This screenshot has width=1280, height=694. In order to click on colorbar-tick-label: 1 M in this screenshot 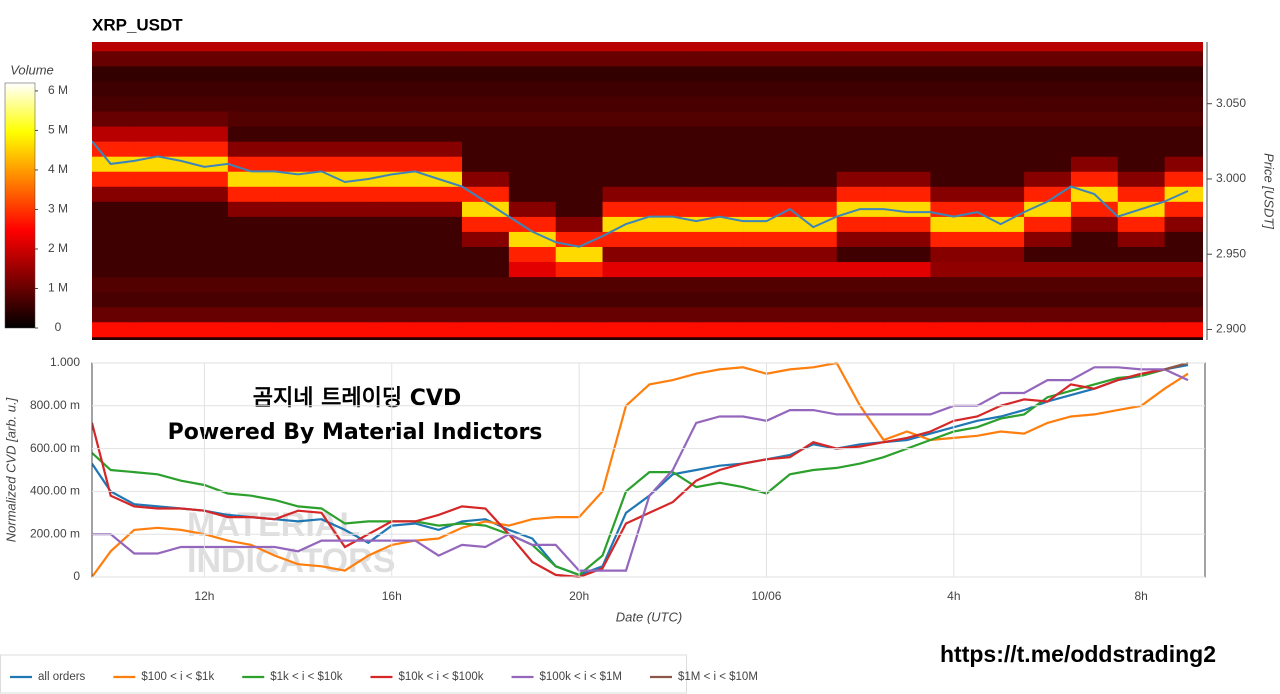, I will do `click(58, 288)`.